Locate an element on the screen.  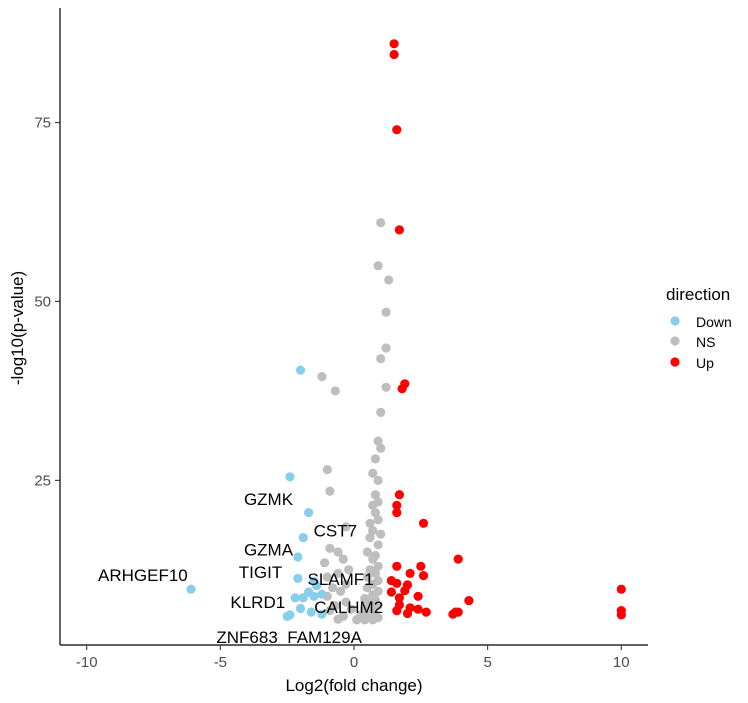
gene-label-tigit: TIGIT is located at coordinates (260, 572).